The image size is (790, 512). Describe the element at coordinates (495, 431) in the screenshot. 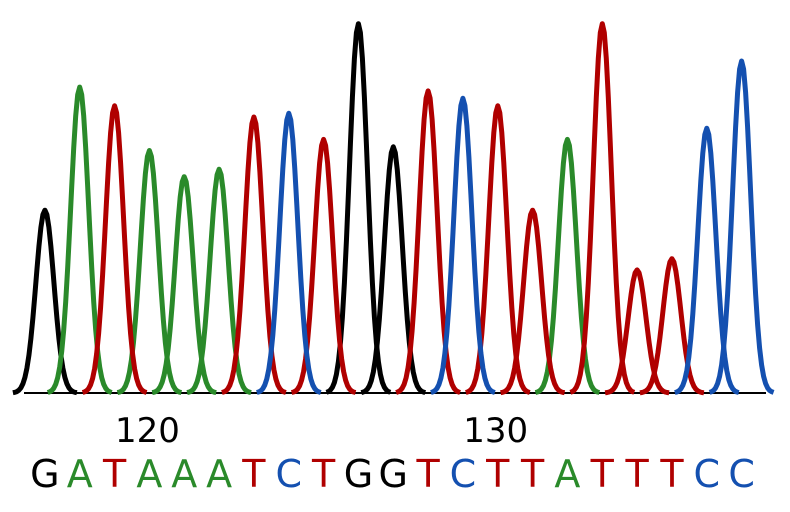

I see `x-tick-label: 130` at that location.